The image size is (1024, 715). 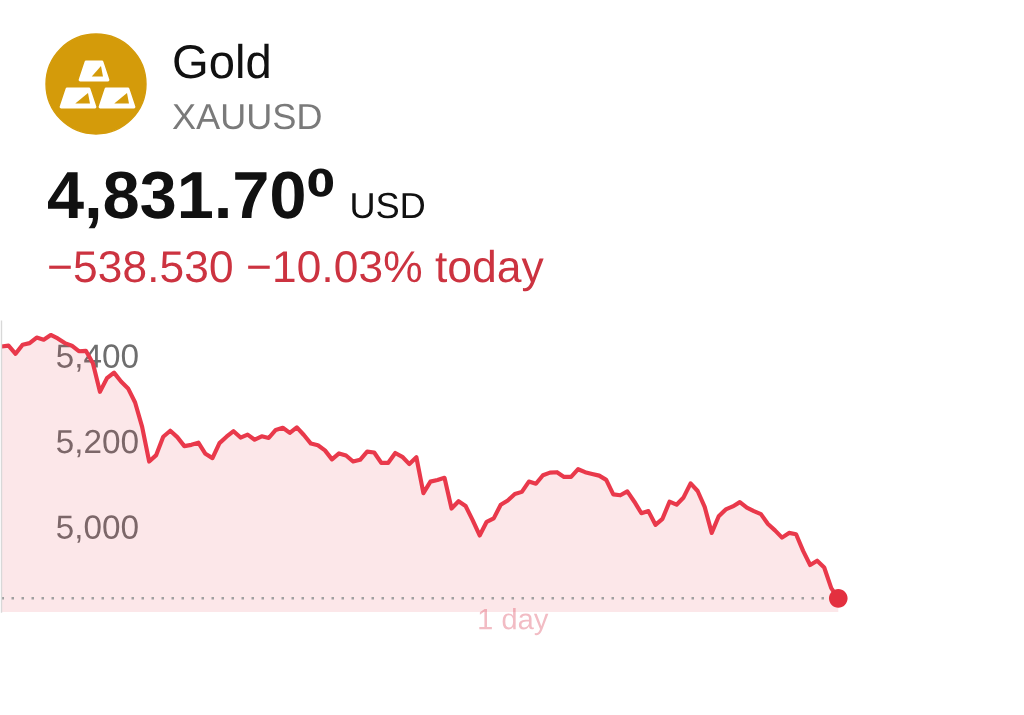 What do you see at coordinates (191, 198) in the screenshot?
I see `text: 4,831.70⁰` at bounding box center [191, 198].